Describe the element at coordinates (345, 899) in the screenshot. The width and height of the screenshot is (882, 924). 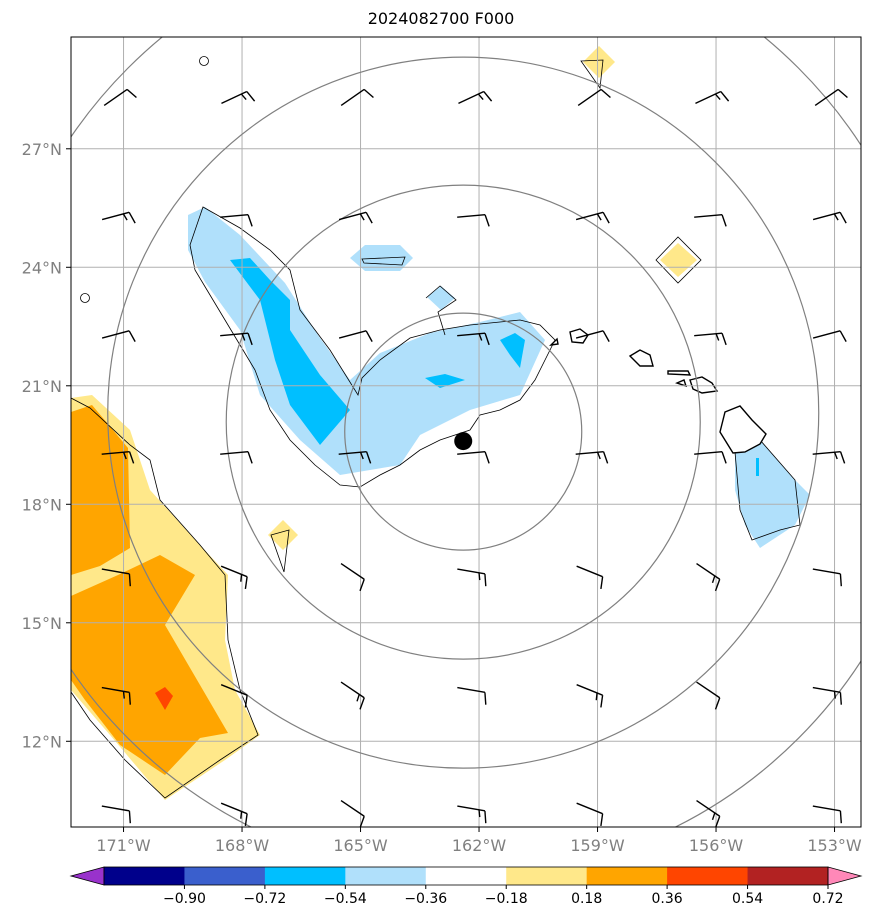
I see `colorbar-tick-label: −0.54` at that location.